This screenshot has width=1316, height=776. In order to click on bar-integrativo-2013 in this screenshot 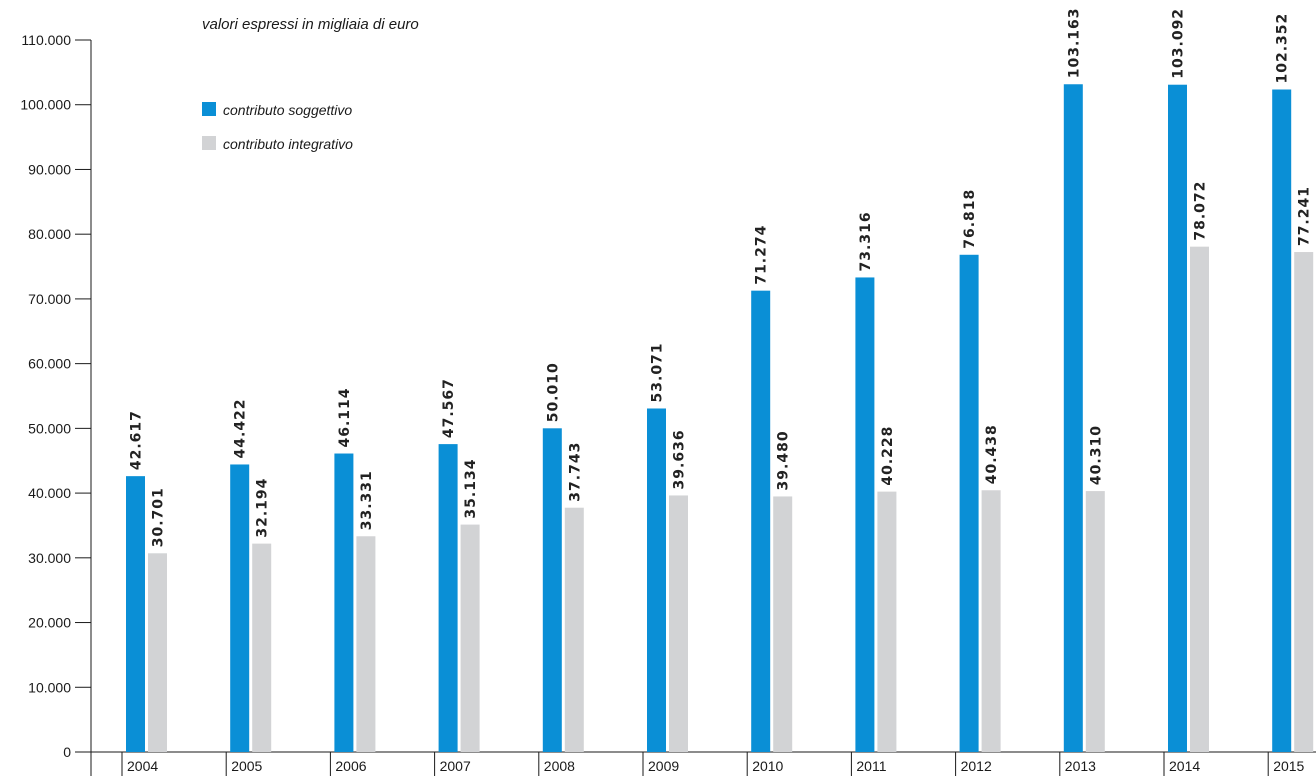, I will do `click(1095, 621)`.